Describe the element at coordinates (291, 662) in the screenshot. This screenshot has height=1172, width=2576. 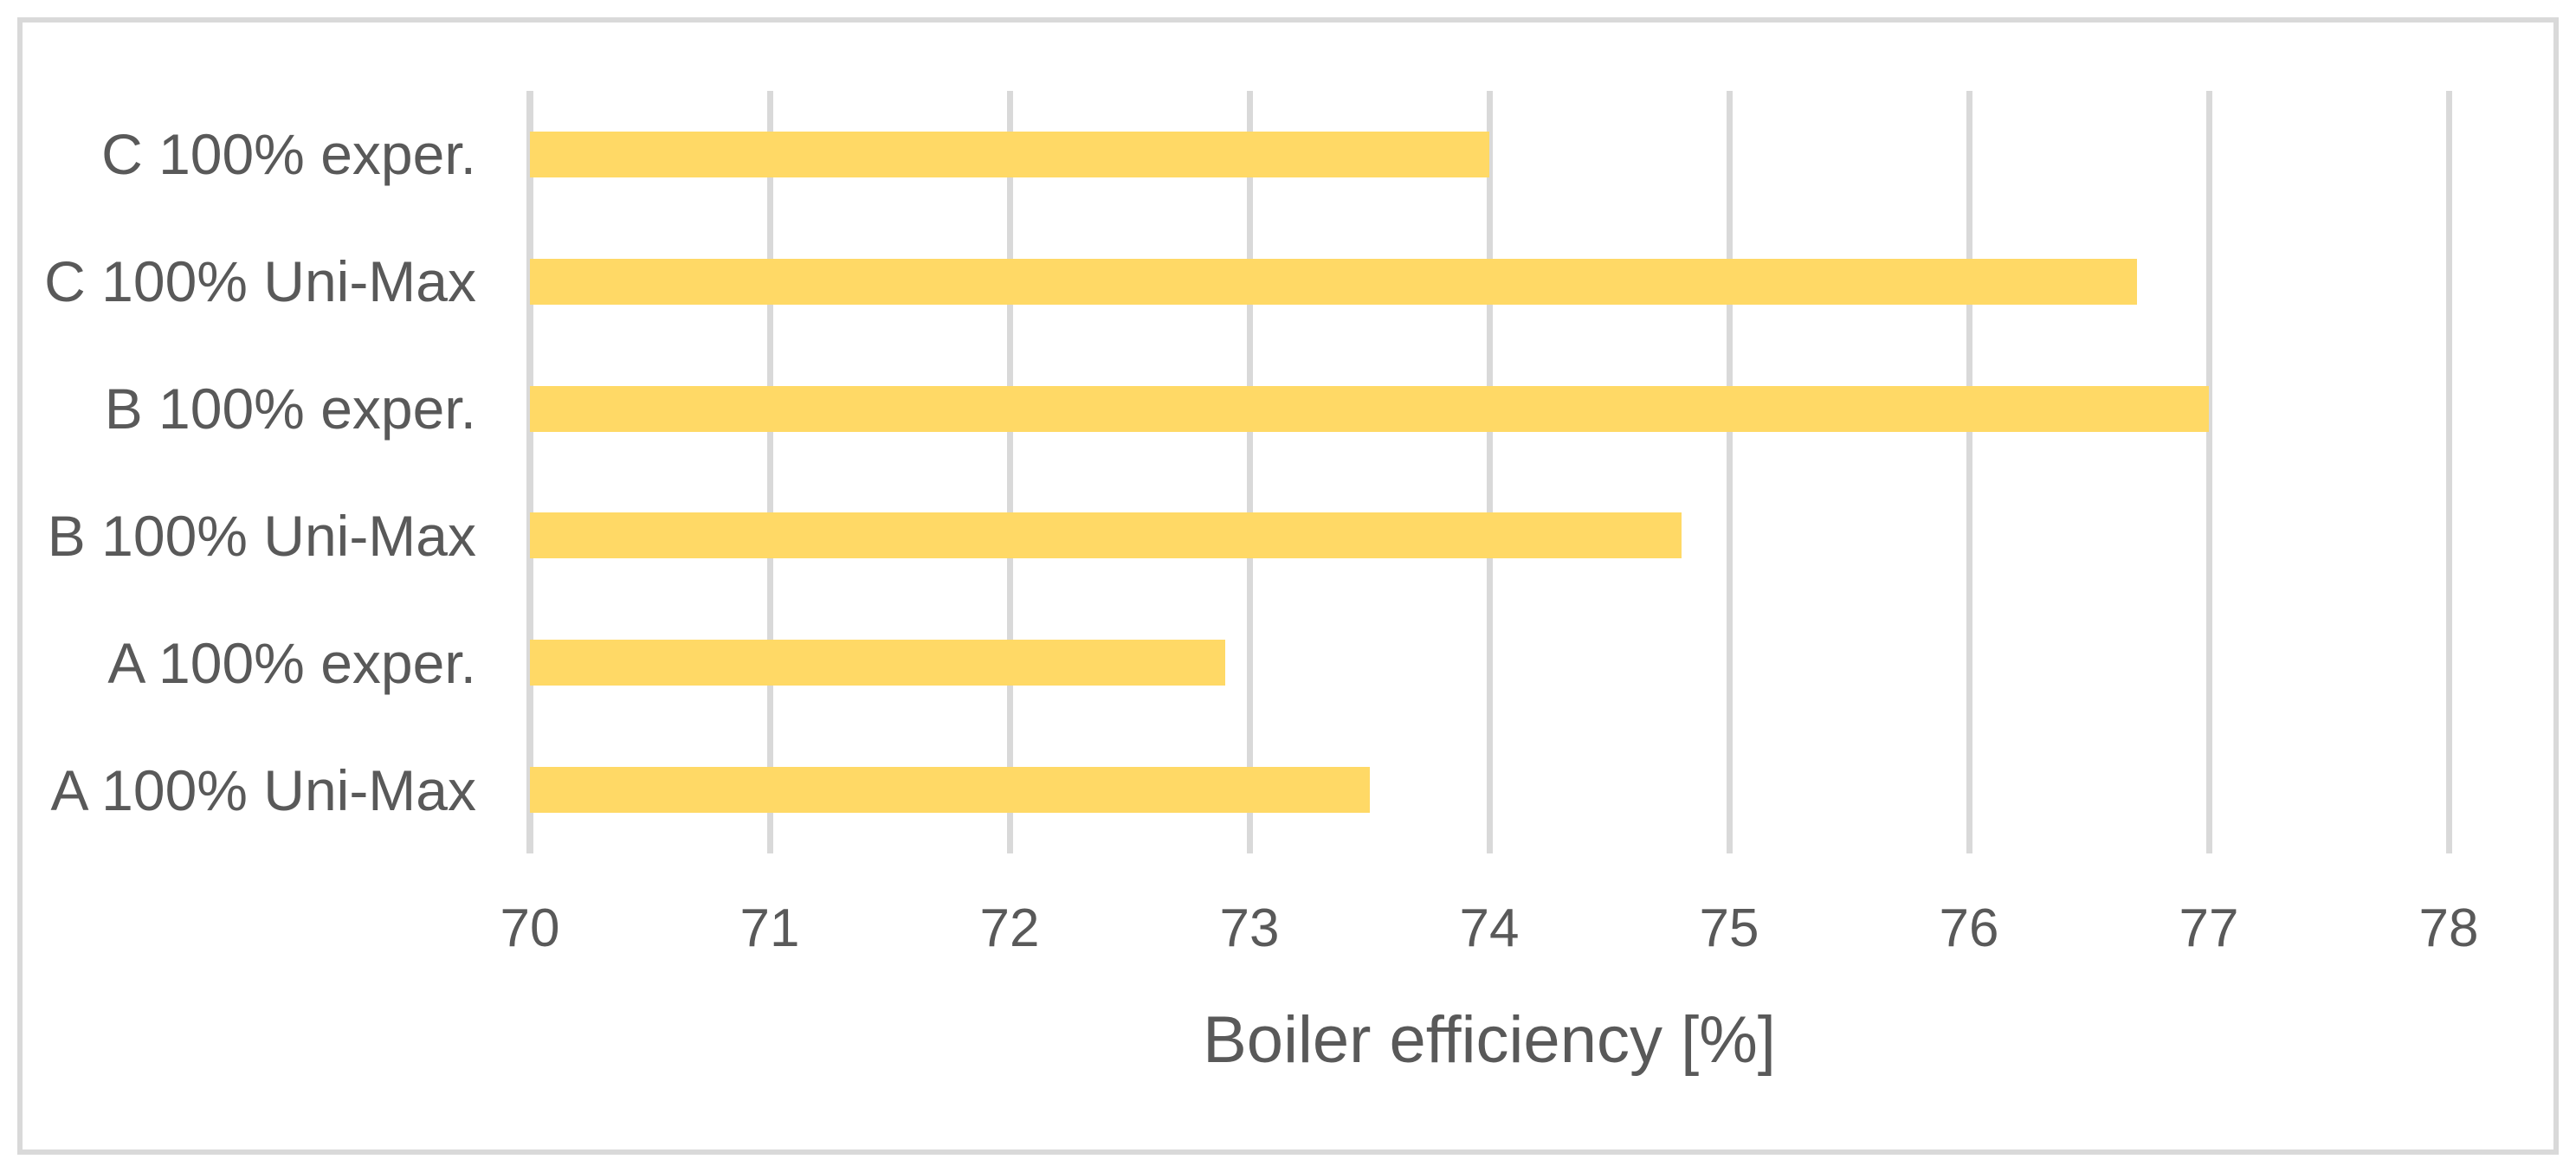
I see `category-label: A 100% exper.` at that location.